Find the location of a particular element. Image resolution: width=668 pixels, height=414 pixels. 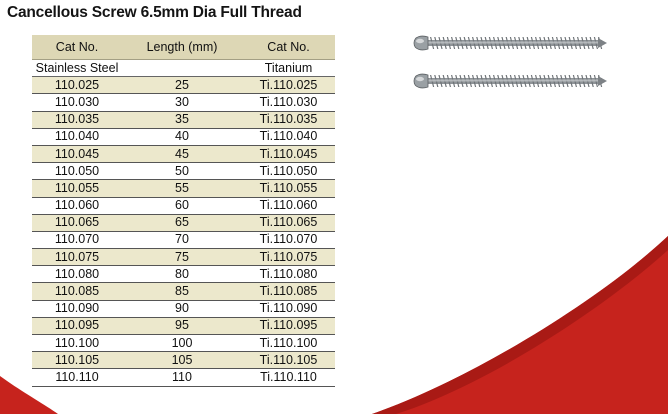

cell-cat-no-ss: 110.045 is located at coordinates (77, 154).